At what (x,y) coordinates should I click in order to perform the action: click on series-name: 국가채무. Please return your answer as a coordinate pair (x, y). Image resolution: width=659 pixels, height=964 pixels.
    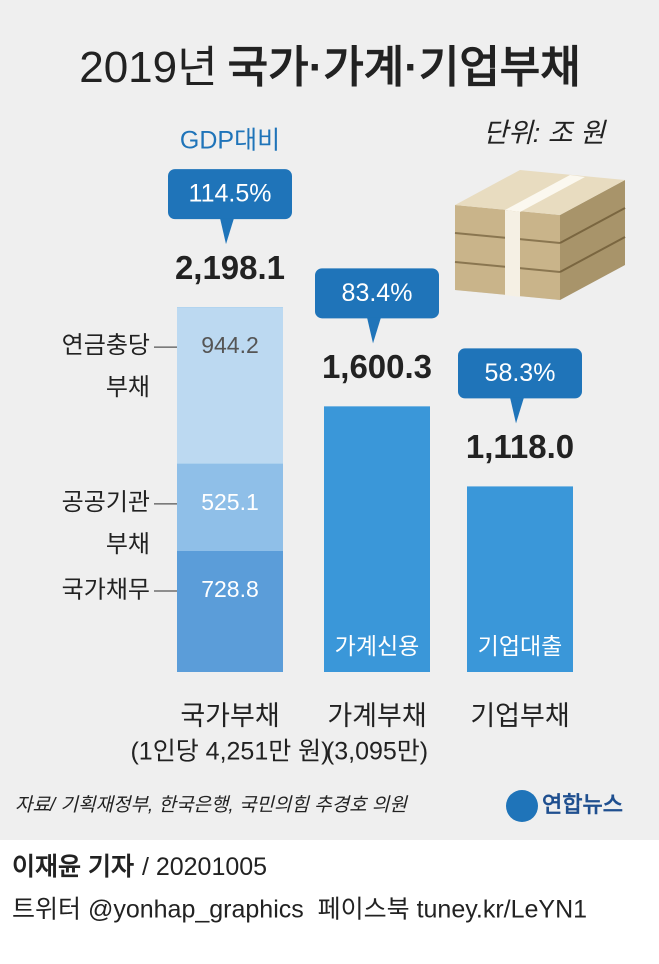
    Looking at the image, I should click on (106, 589).